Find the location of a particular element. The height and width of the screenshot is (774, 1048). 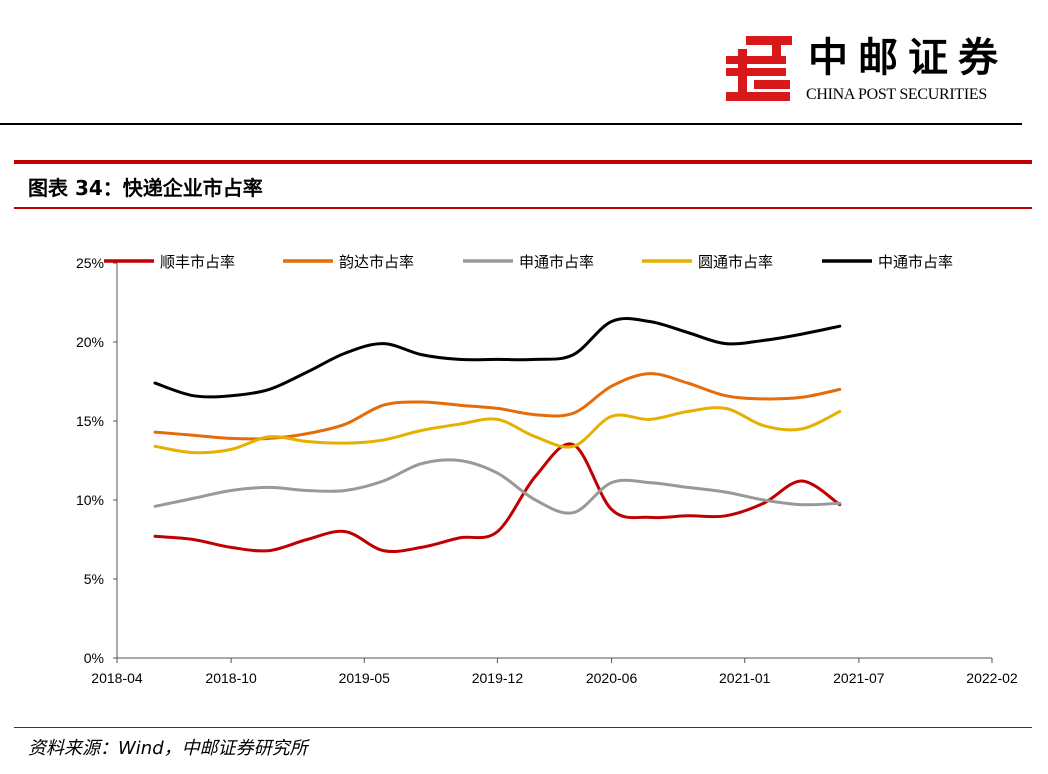

logo-chinese-name: 中邮证券 is located at coordinates (908, 57).